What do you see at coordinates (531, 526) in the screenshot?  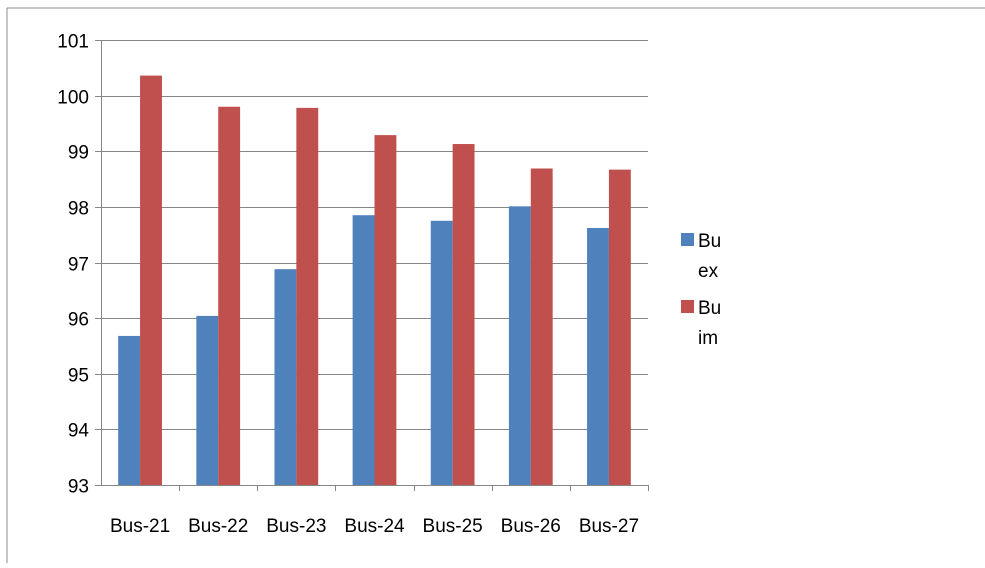 I see `x-tick-label: Bus-26` at bounding box center [531, 526].